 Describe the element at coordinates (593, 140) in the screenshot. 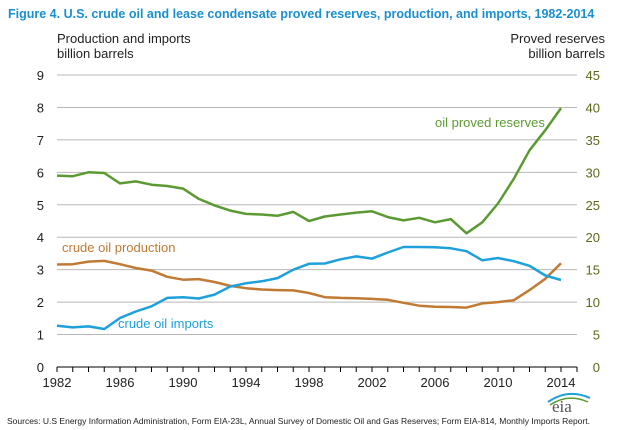

I see `right-tick-label: 35` at that location.